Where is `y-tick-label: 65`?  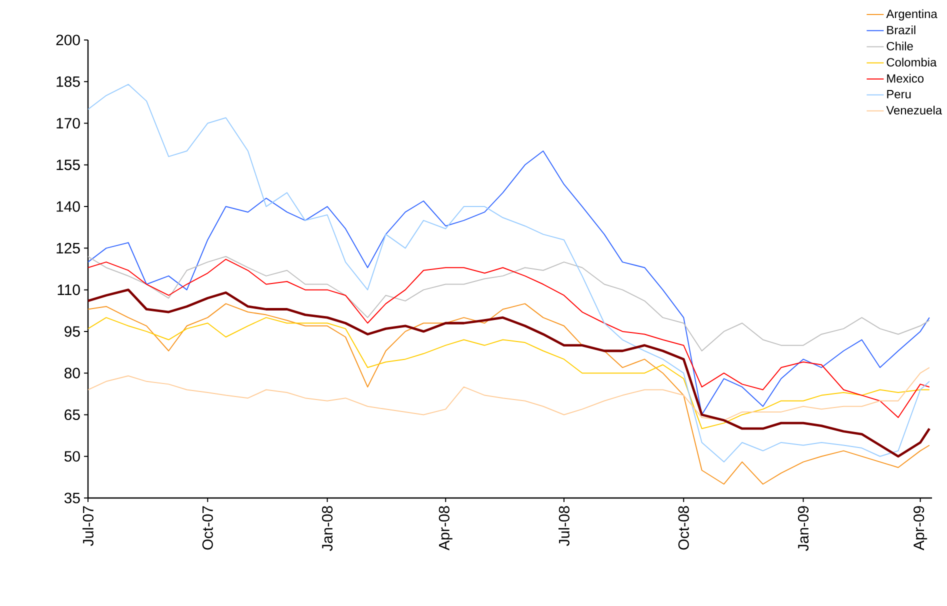 y-tick-label: 65 is located at coordinates (72, 414).